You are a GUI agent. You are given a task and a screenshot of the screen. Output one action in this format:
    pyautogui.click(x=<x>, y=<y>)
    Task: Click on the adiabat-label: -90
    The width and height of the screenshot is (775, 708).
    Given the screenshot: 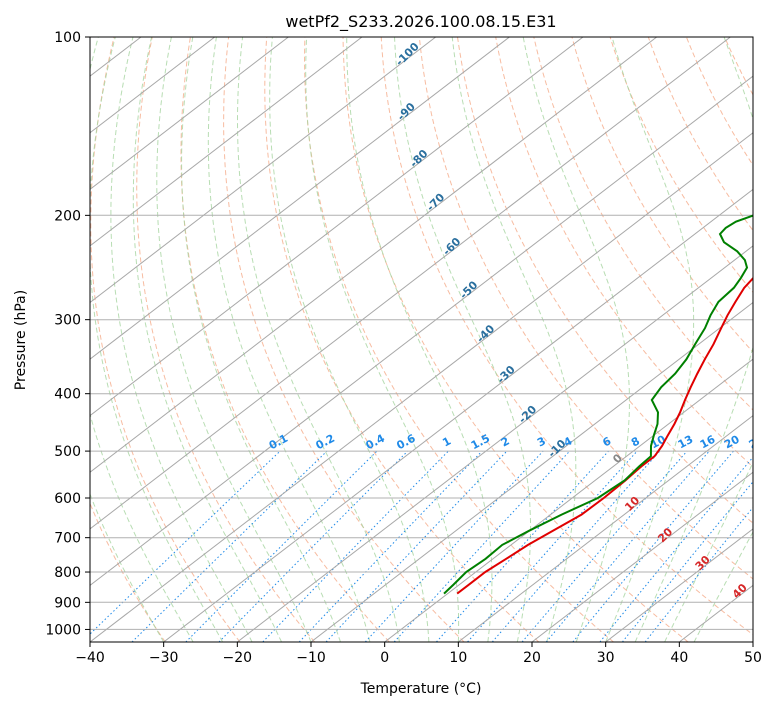 What is the action you would take?
    pyautogui.click(x=406, y=111)
    